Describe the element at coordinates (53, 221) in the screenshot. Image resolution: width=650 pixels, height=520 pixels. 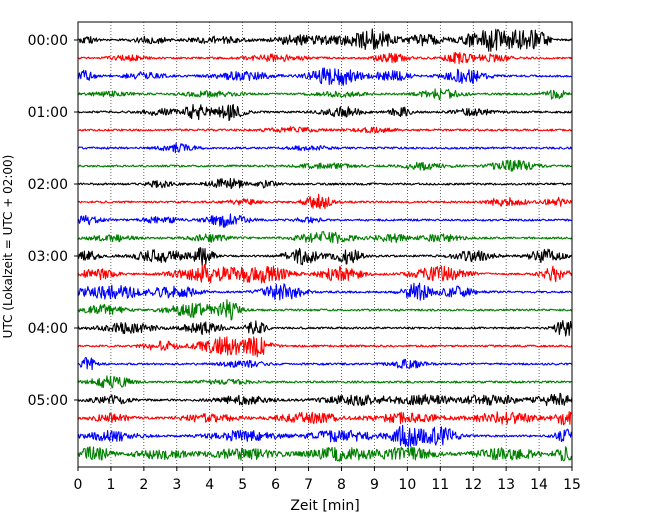
I see `y-axis: 00:00 01:00 02:00 03:00 04:00 05:00` at that location.